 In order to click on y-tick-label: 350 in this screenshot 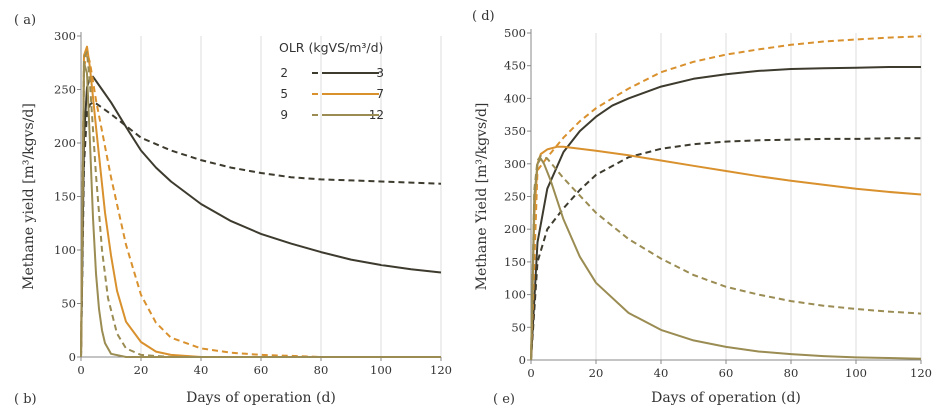, I will do `click(515, 131)`.